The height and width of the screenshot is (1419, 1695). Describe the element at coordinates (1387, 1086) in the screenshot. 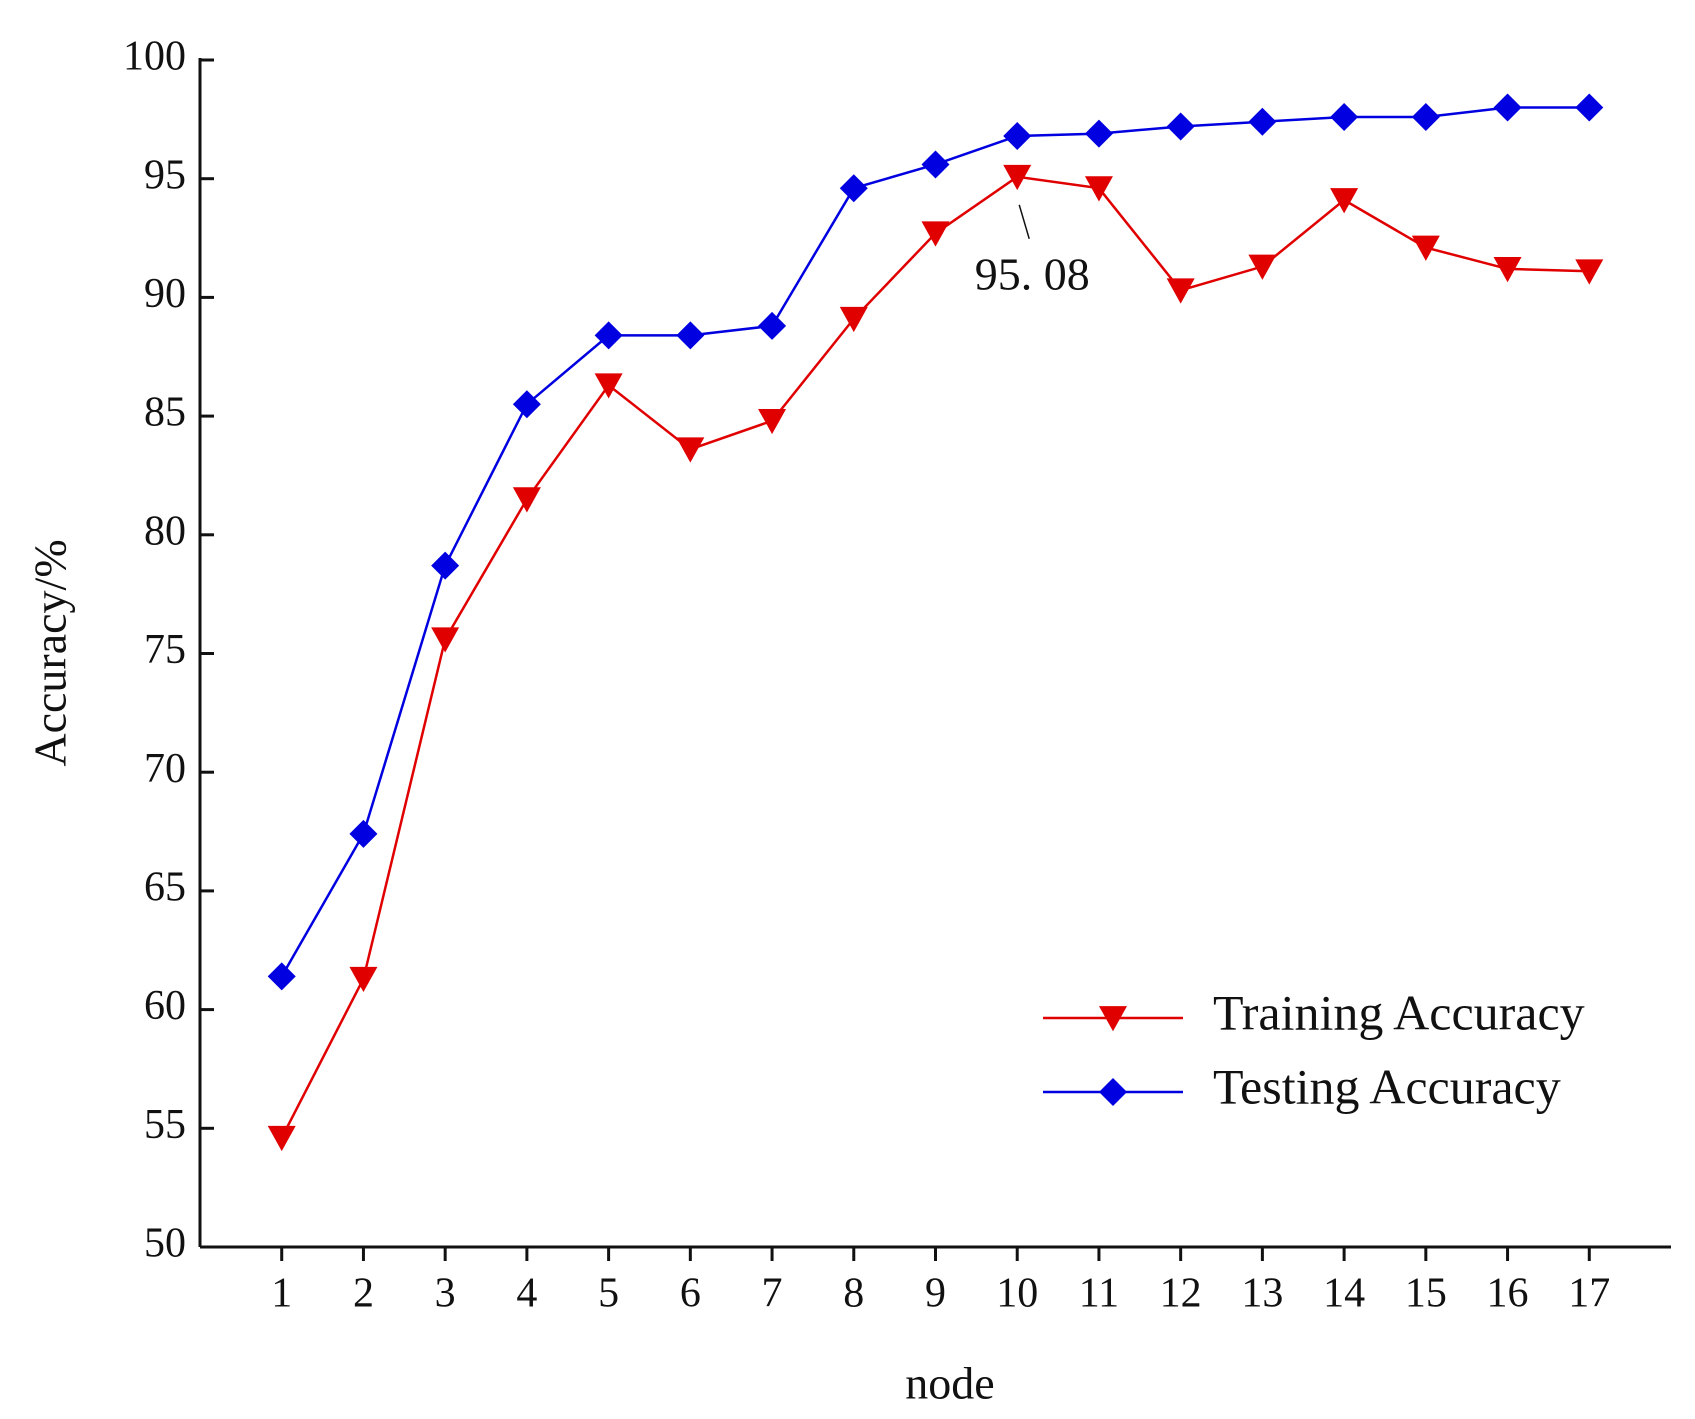

I see `legend-label: Testing Accuracy` at that location.